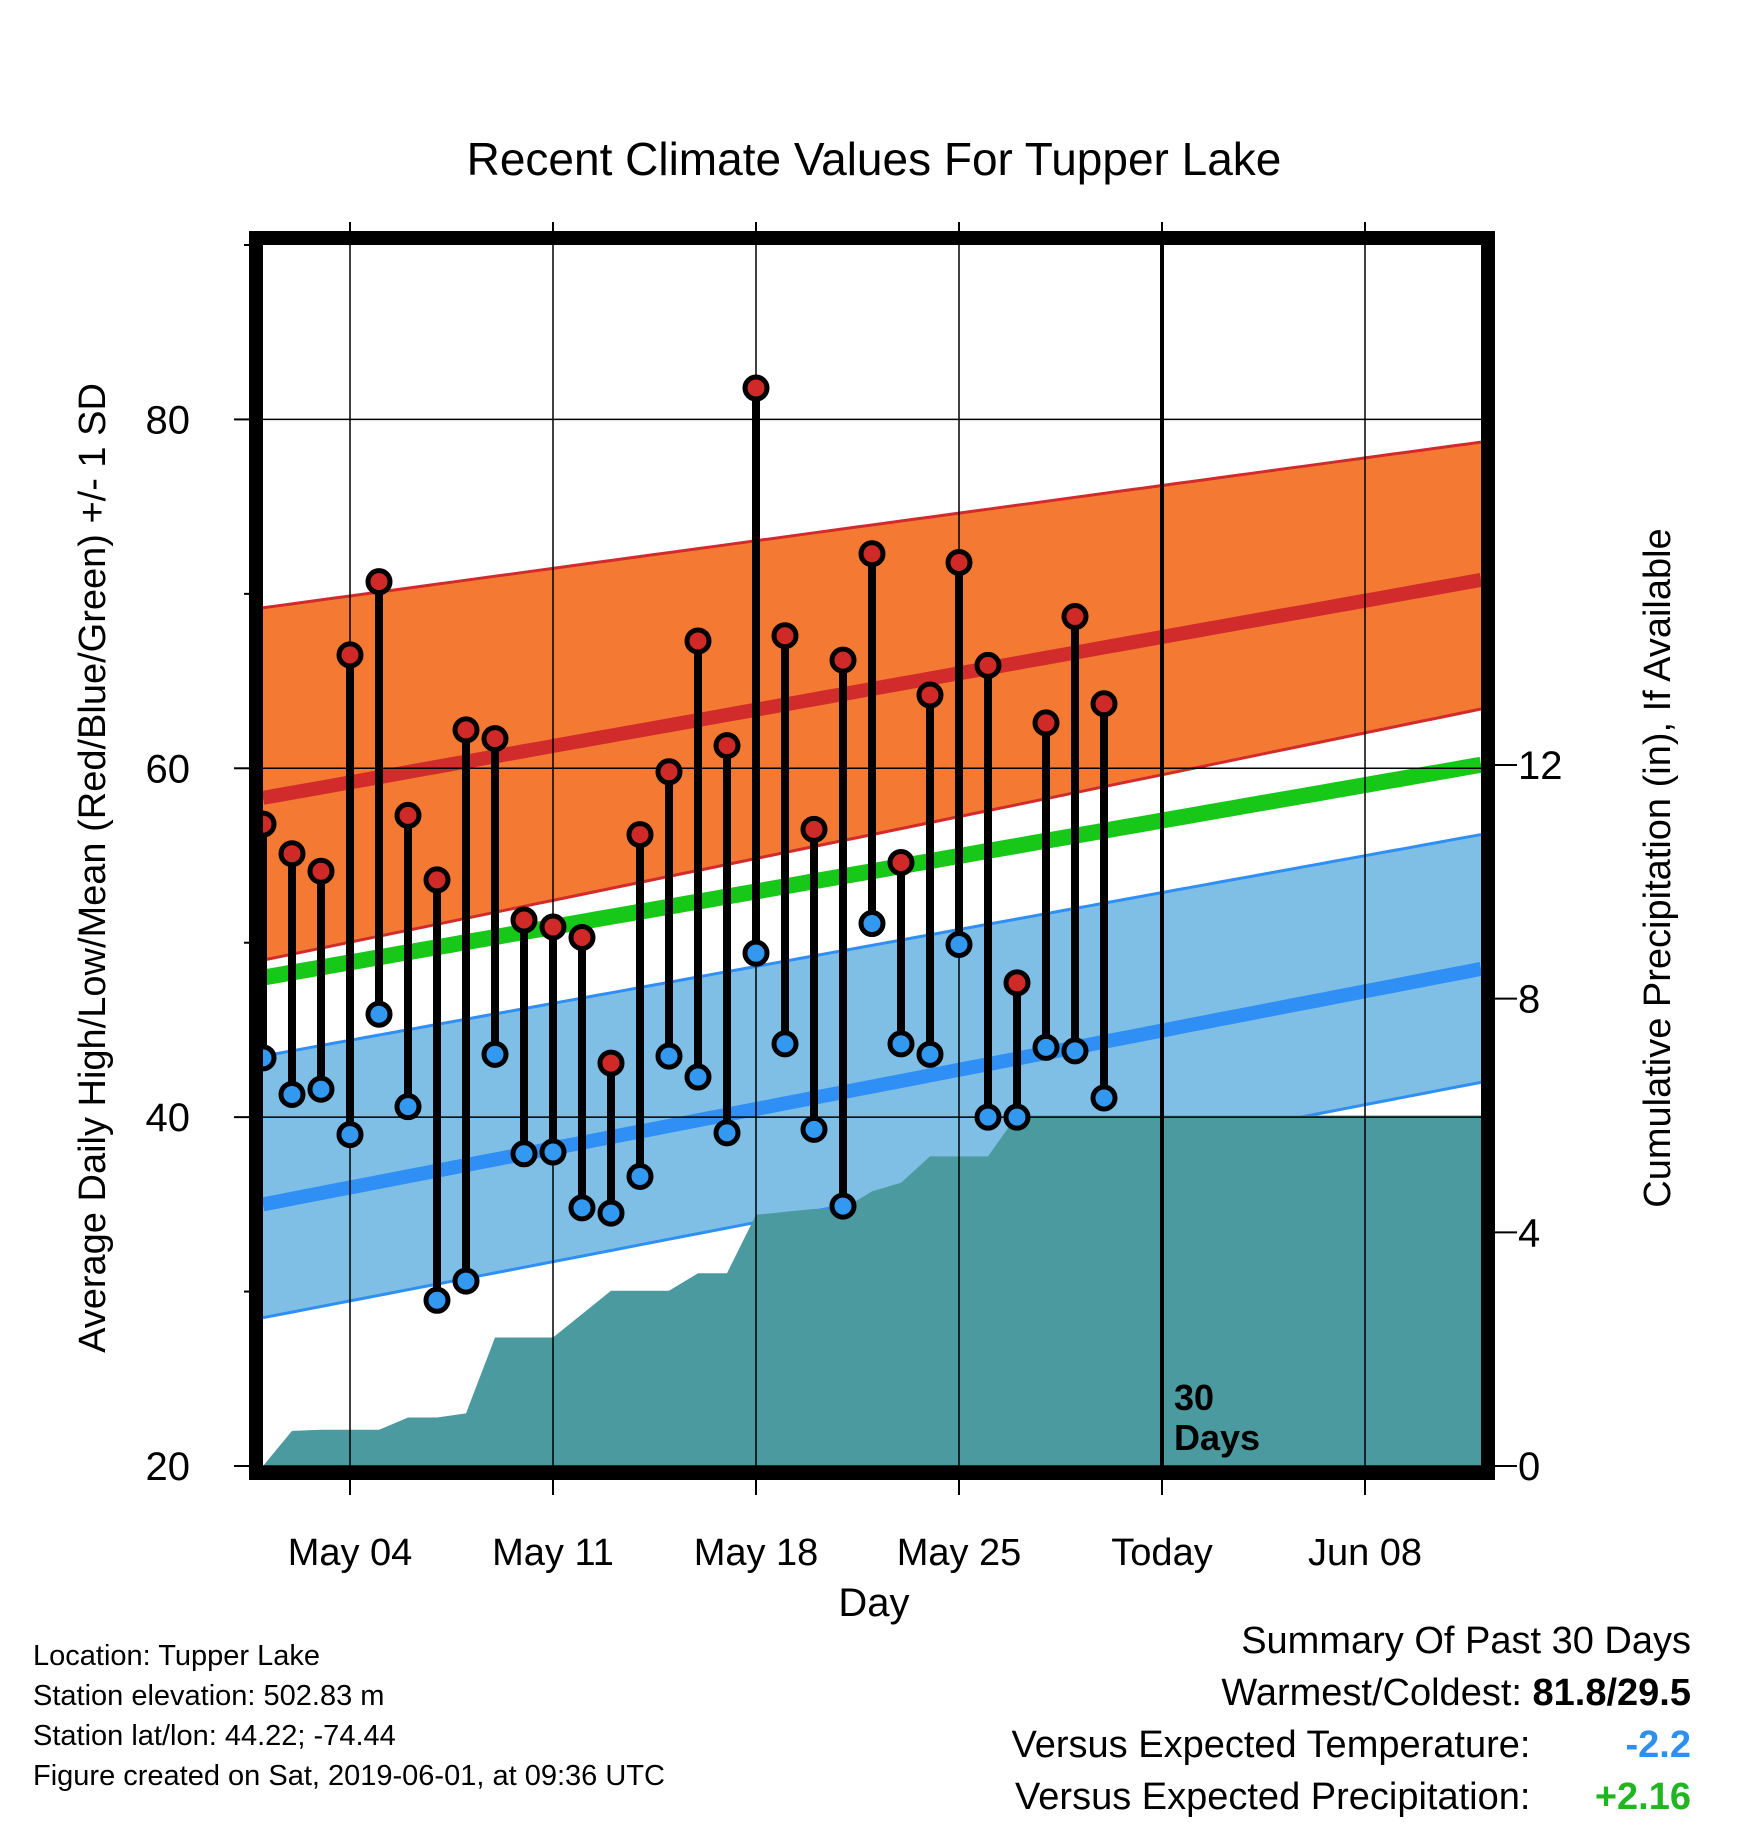  Describe the element at coordinates (1658, 1745) in the screenshot. I see `temp-value: -2.2` at that location.